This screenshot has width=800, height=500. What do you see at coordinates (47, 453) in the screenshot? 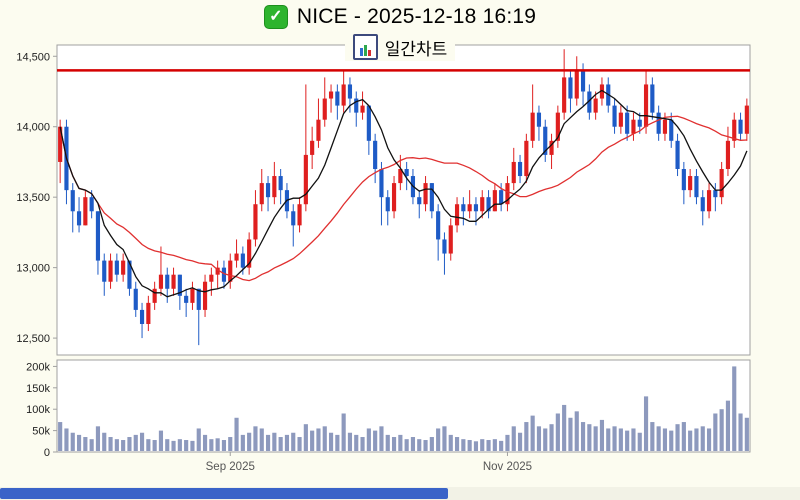
I see `svg-text: 0` at bounding box center [47, 453].